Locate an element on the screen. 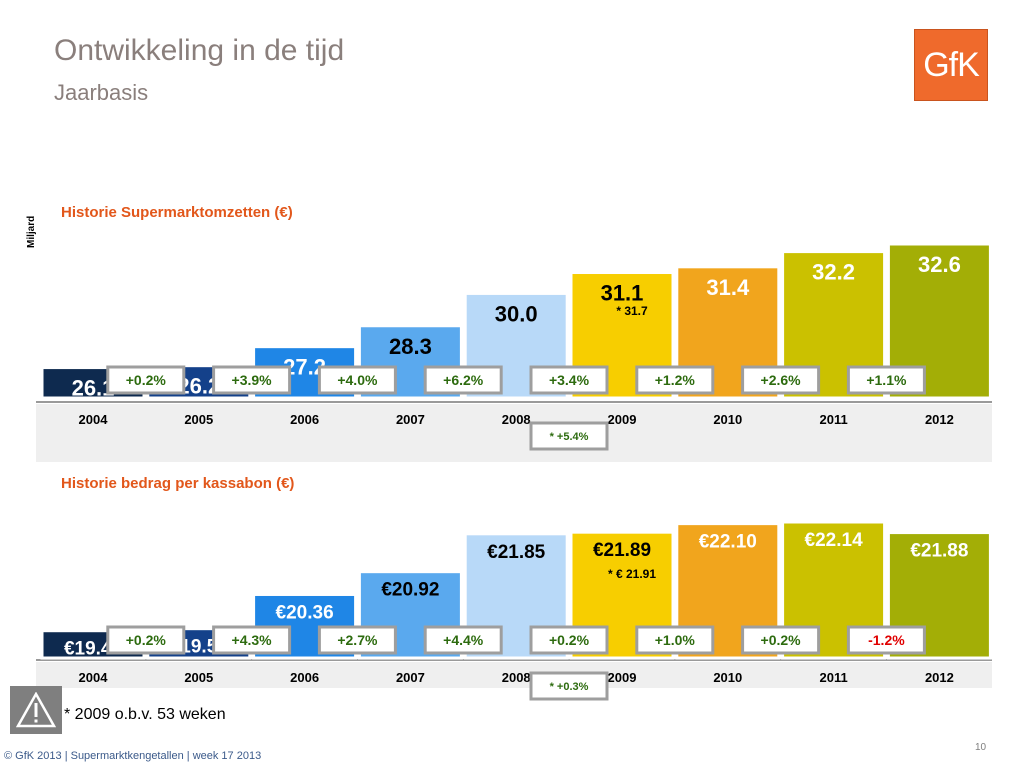 The image size is (1024, 768). chart2-growth-label-2: +4.3% is located at coordinates (252, 640).